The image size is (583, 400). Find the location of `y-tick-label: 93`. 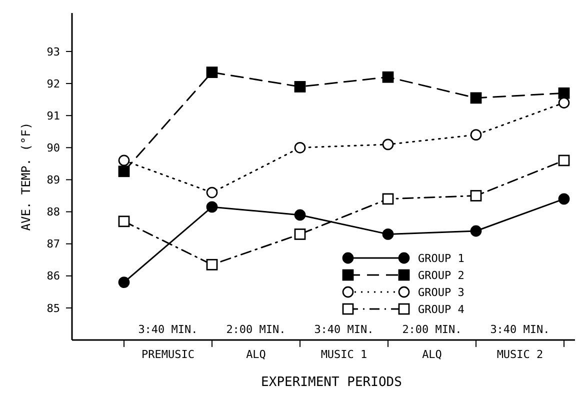

y-tick-label: 93 is located at coordinates (53, 51).